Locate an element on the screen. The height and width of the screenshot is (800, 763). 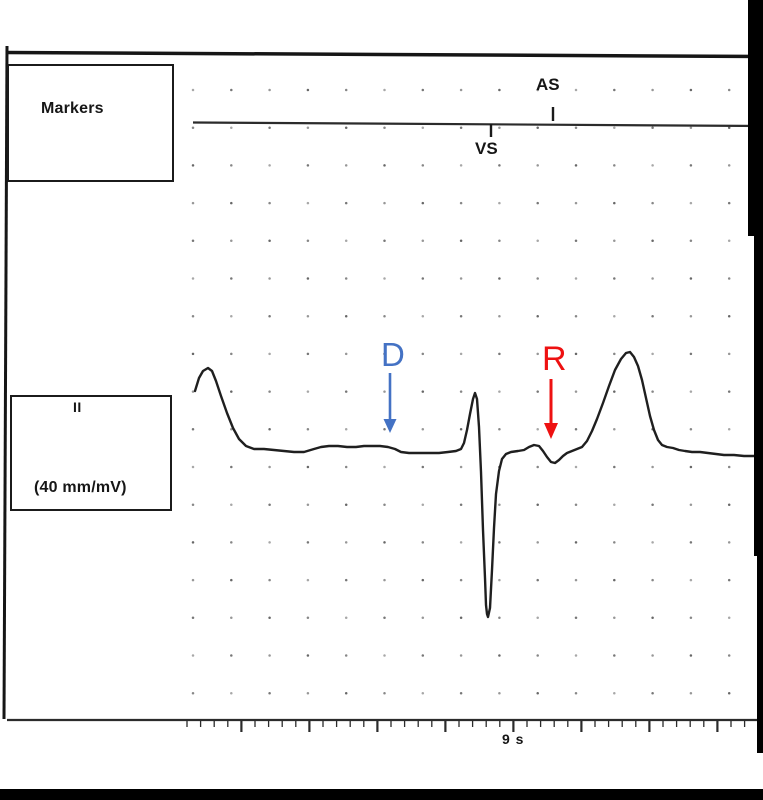
as-marker-label: AS is located at coordinates (548, 84).